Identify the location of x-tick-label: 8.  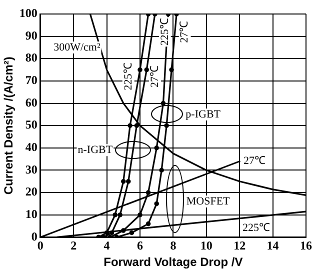
(173, 245).